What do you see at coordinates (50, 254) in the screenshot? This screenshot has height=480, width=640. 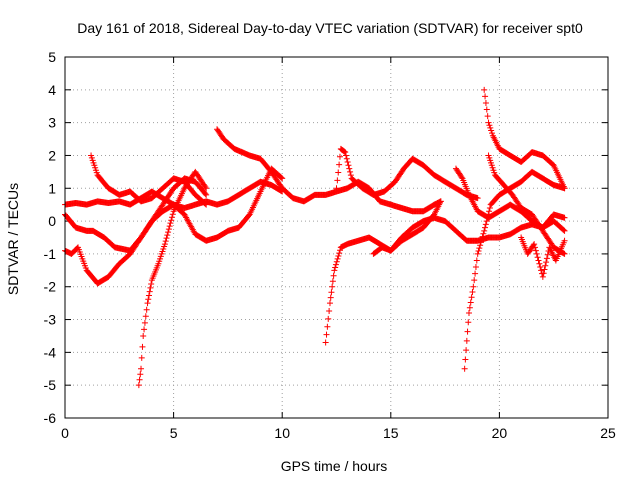 I see `y-tick-label: -1` at bounding box center [50, 254].